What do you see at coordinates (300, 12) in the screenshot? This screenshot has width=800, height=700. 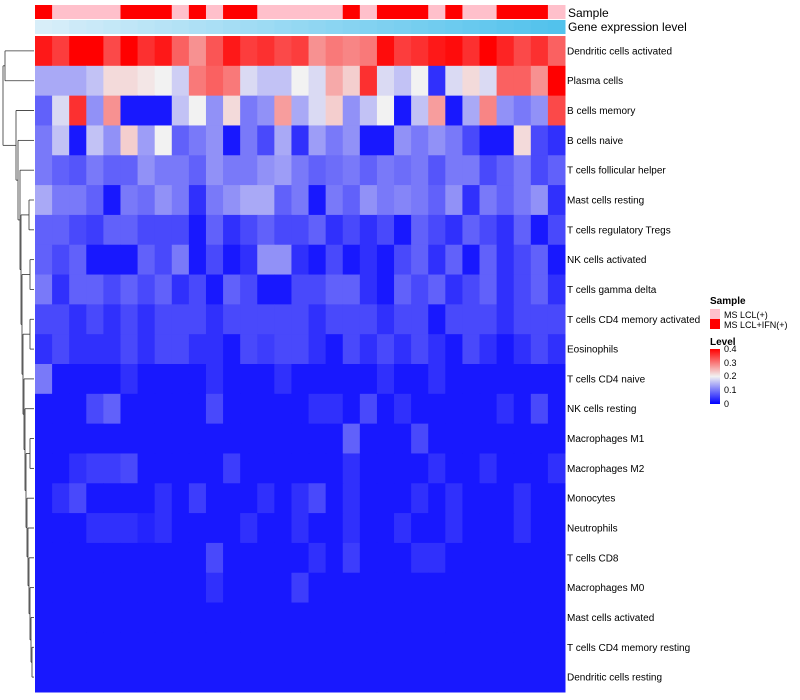 I see `sample-annotation-bar` at bounding box center [300, 12].